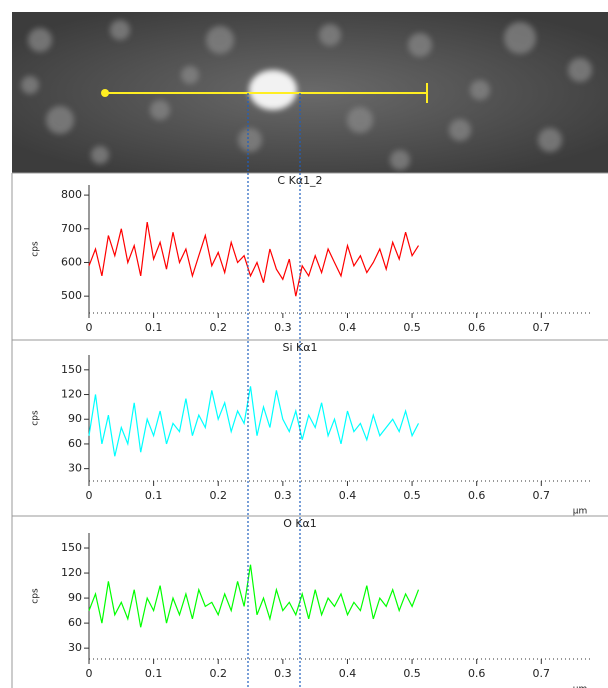 This screenshot has height=688, width=608. I want to click on panel-title: Si Kα1, so click(300, 347).